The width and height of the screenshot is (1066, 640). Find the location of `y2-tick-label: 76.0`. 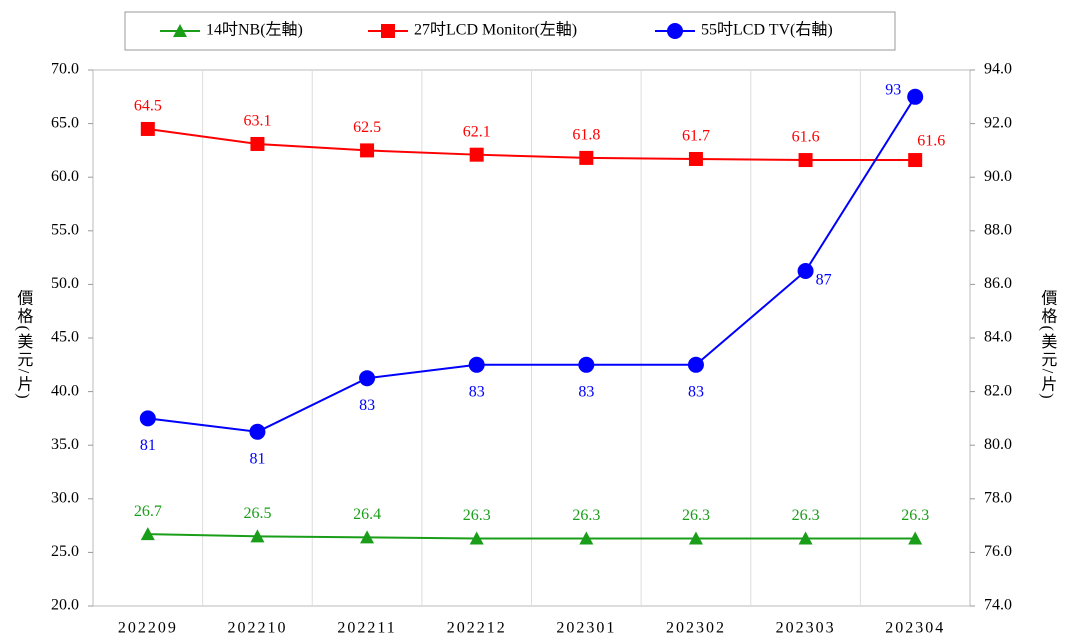

y2-tick-label: 76.0 is located at coordinates (998, 551).